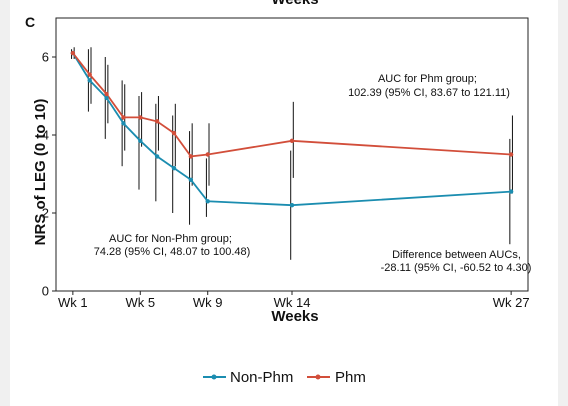  I want to click on legend-marker-non-phm, so click(214, 377).